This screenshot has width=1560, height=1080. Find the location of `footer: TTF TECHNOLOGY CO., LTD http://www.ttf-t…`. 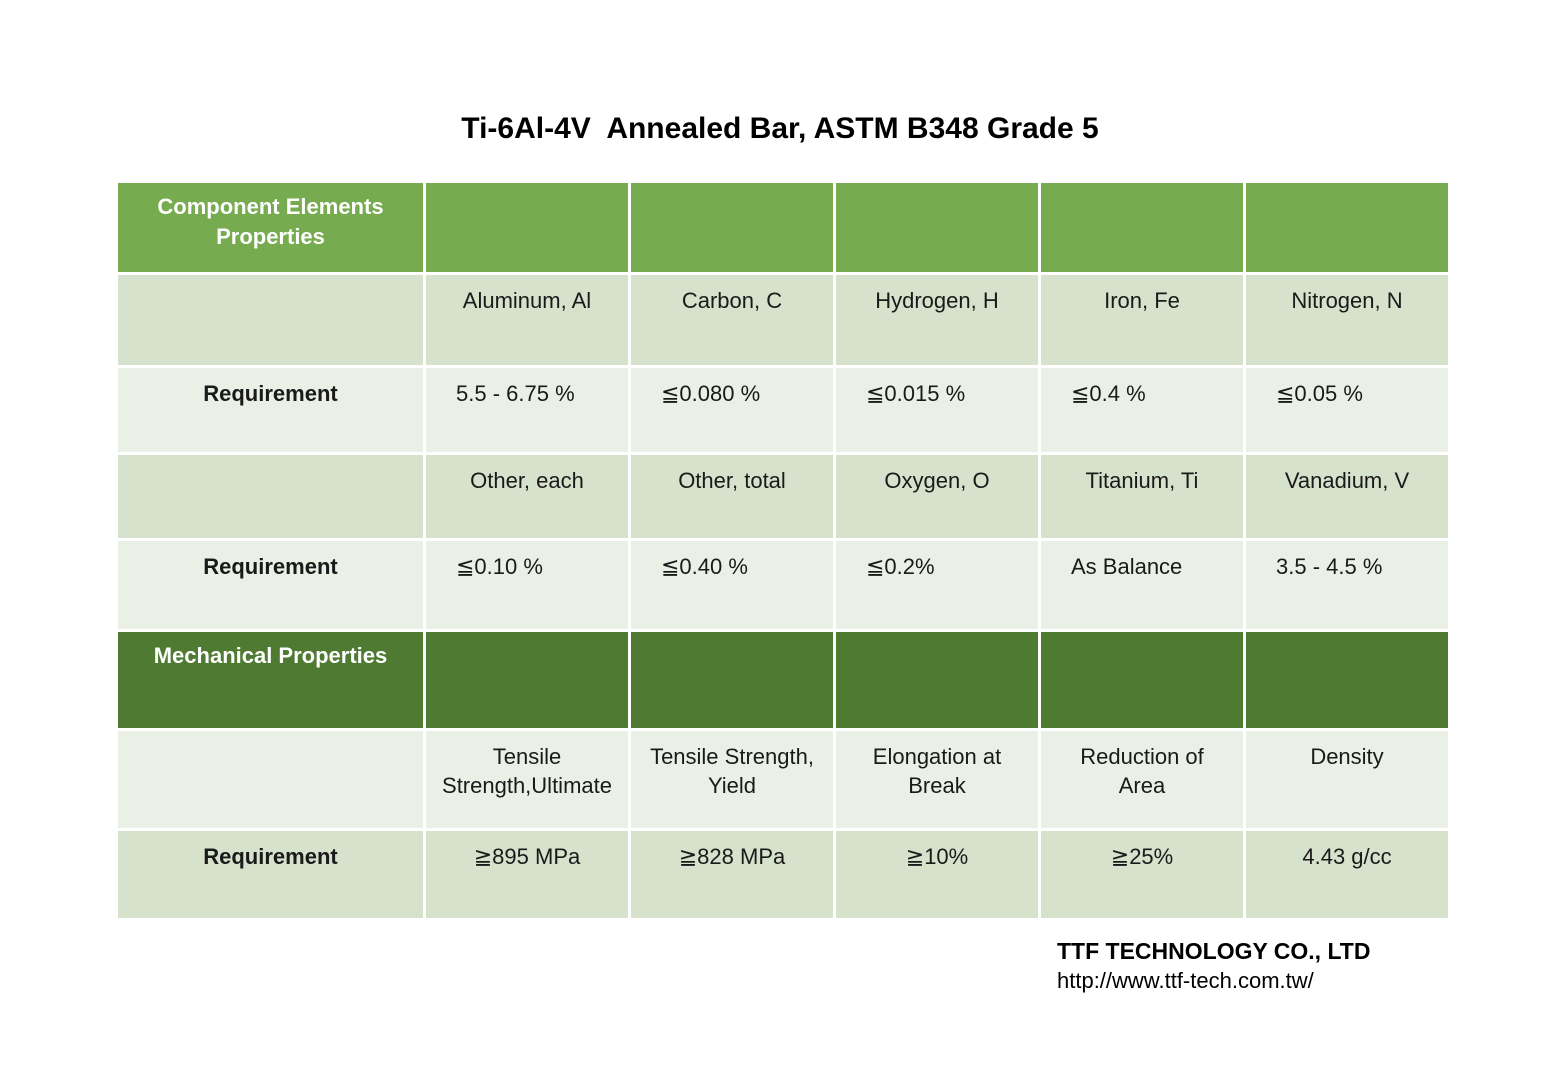

footer: TTF TECHNOLOGY CO., LTD http://www.ttf-t… is located at coordinates (1213, 966).